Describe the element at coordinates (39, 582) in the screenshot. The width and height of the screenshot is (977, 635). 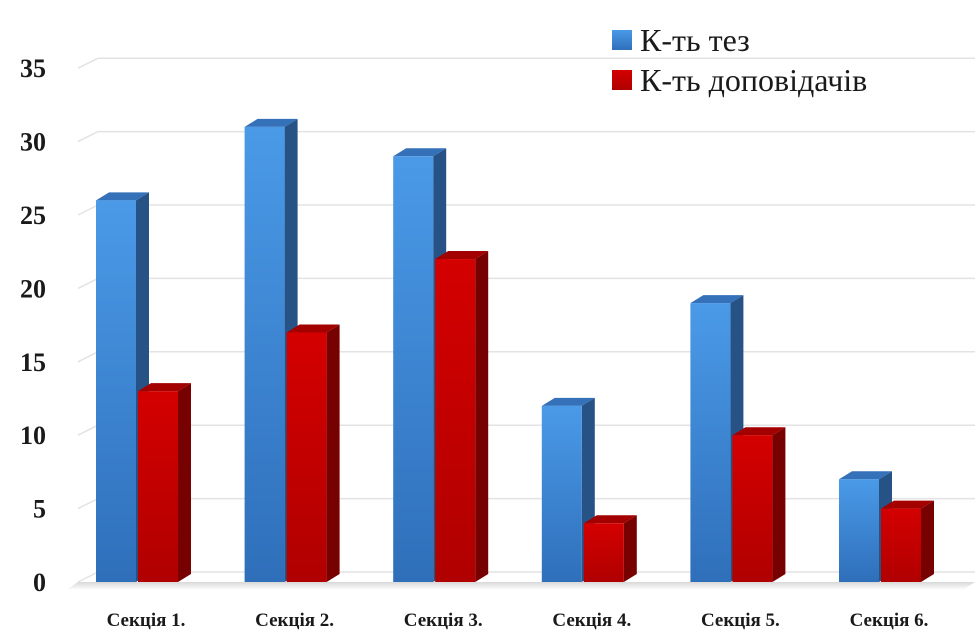
I see `y-tick-label: 0` at that location.